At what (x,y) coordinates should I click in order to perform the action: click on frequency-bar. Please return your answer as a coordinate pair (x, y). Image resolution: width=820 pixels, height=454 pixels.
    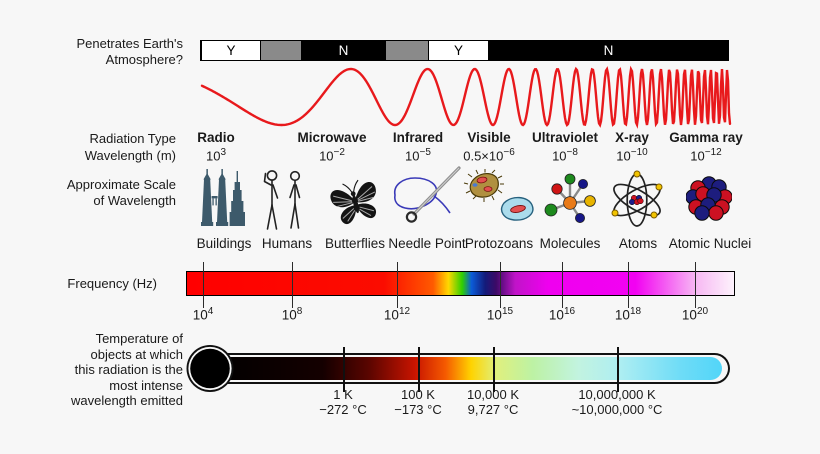
    Looking at the image, I should click on (460, 283).